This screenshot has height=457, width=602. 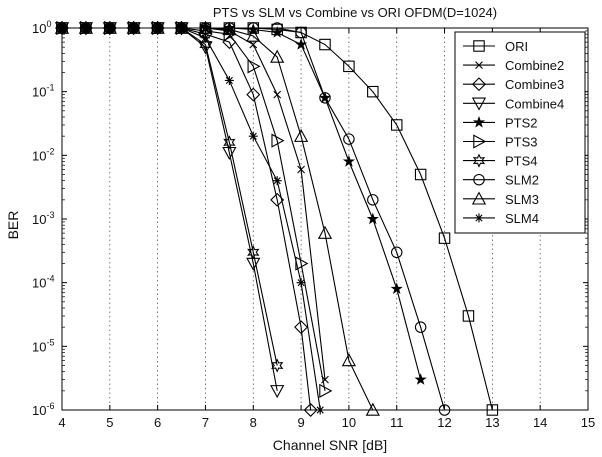 I want to click on x-tick-label: 12, so click(x=444, y=422).